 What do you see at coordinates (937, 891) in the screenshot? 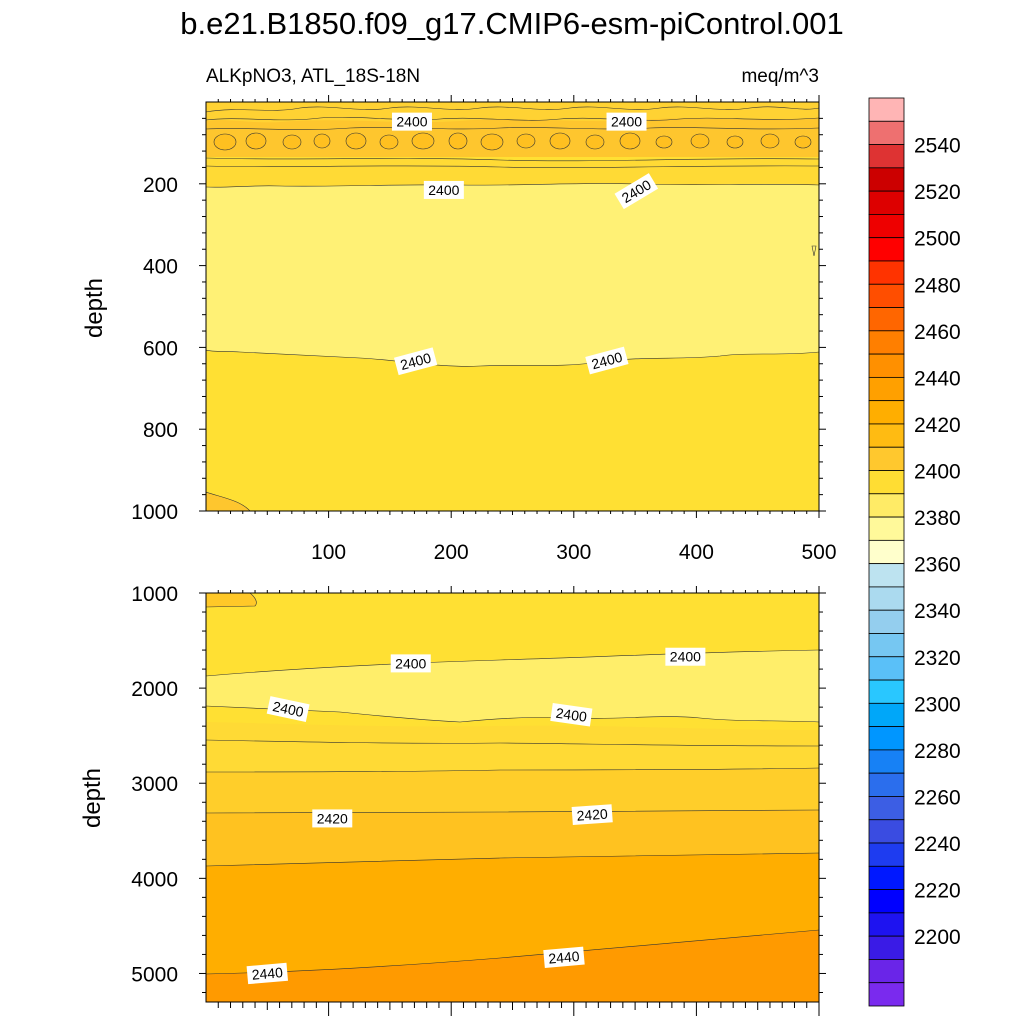
I see `colorbar-tick-label: 2220` at bounding box center [937, 891].